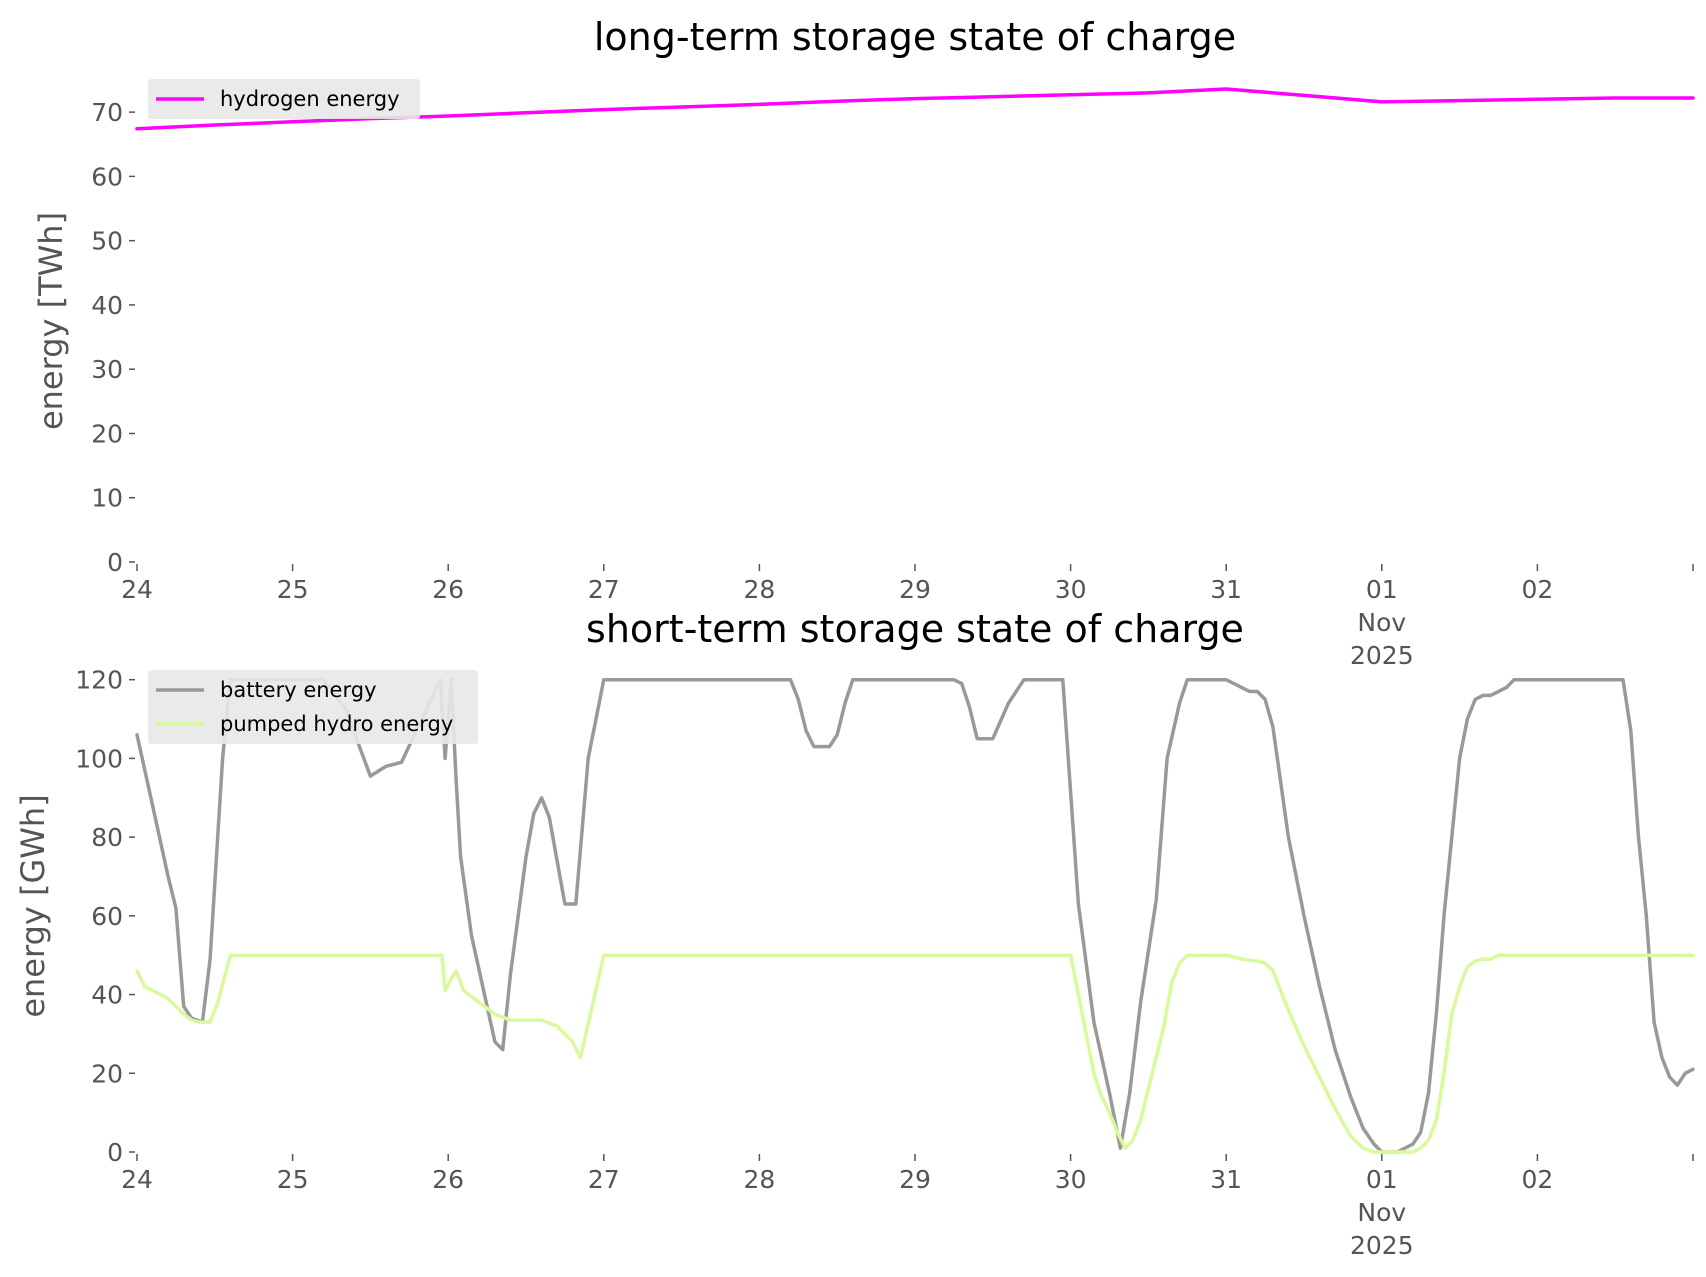  Describe the element at coordinates (33, 905) in the screenshot. I see `y-axis-label: energy [GWh]` at that location.